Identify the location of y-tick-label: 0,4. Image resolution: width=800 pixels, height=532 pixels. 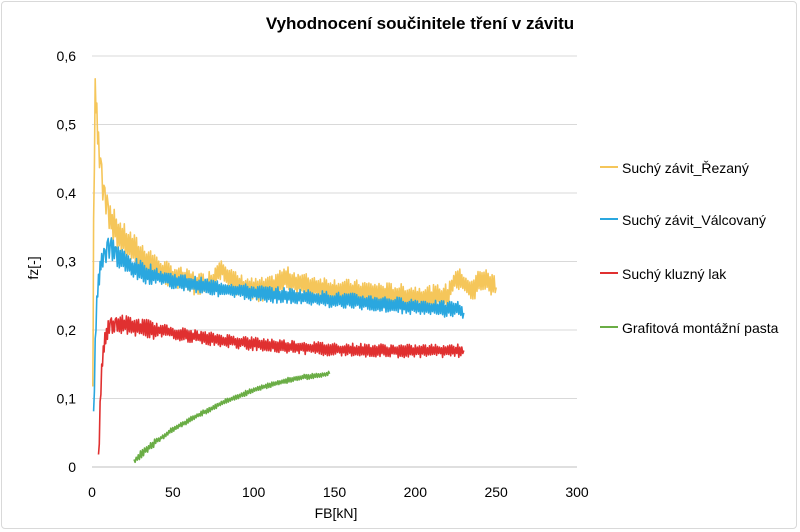
(67, 193).